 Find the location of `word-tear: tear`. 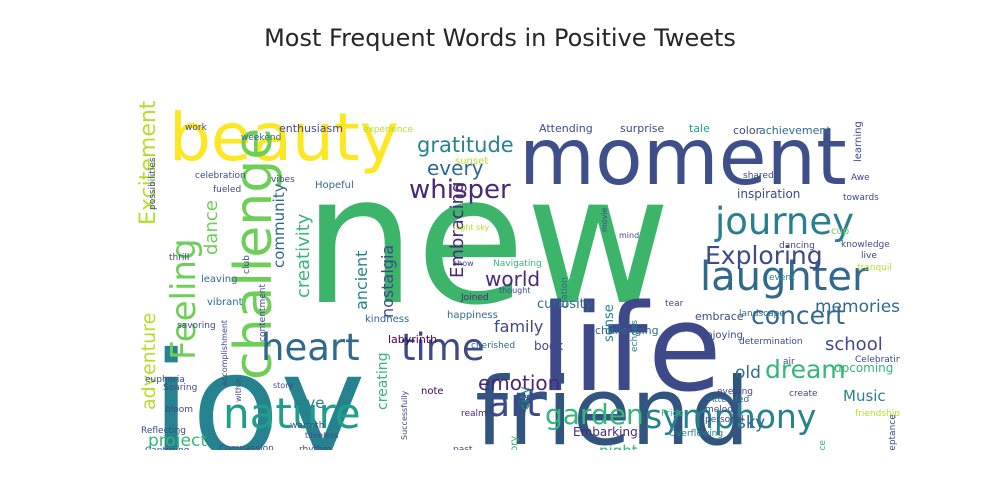

word-tear: tear is located at coordinates (674, 304).